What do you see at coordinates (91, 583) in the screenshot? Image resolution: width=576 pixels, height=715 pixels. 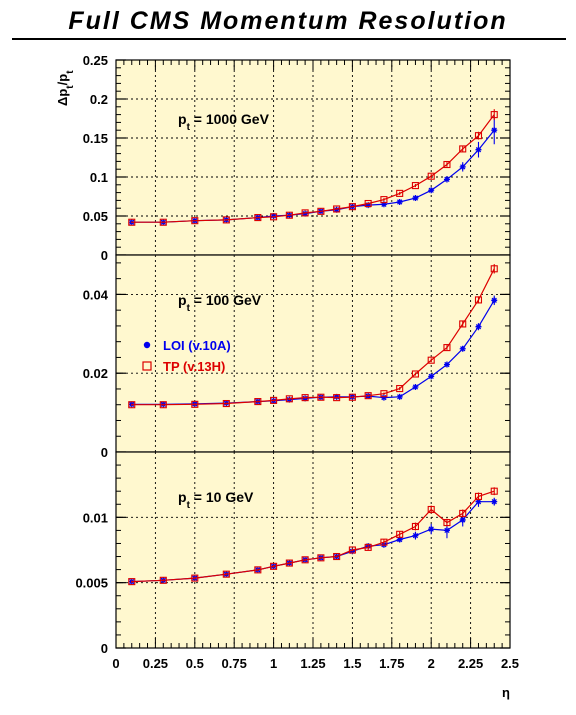 I see `y-tick-label: 0.005` at bounding box center [91, 583].